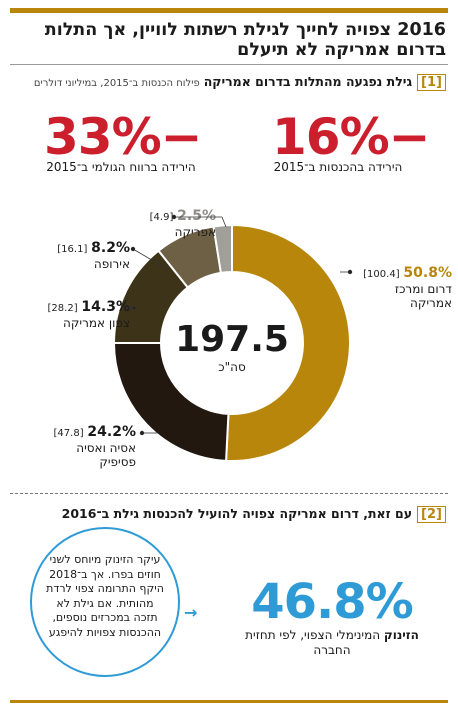 This screenshot has height=720, width=458. I want to click on slice-name: אירופה, so click(111, 264).